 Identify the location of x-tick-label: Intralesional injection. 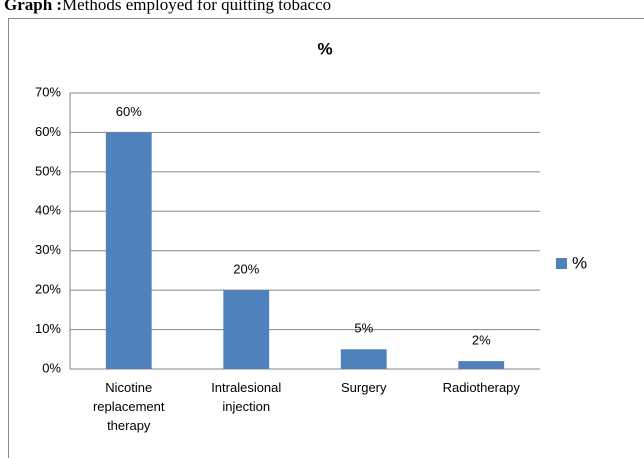
(246, 397).